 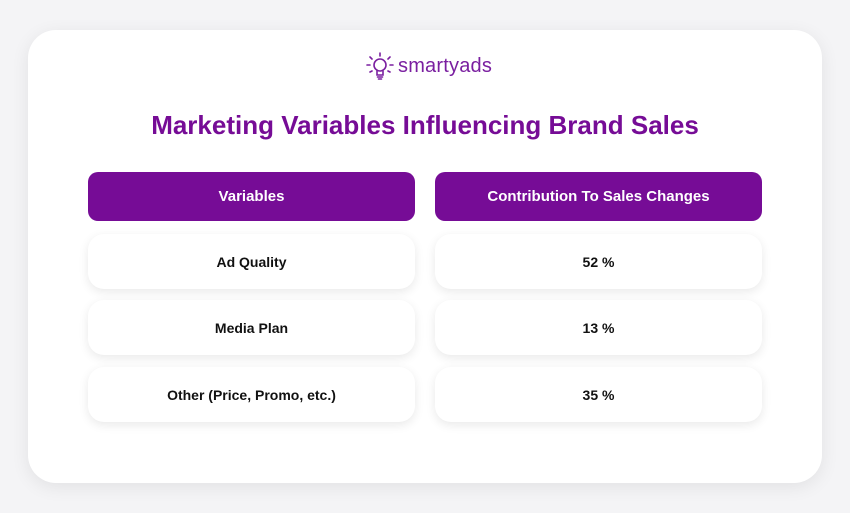 I want to click on table-row-value: 35 %, so click(x=598, y=394).